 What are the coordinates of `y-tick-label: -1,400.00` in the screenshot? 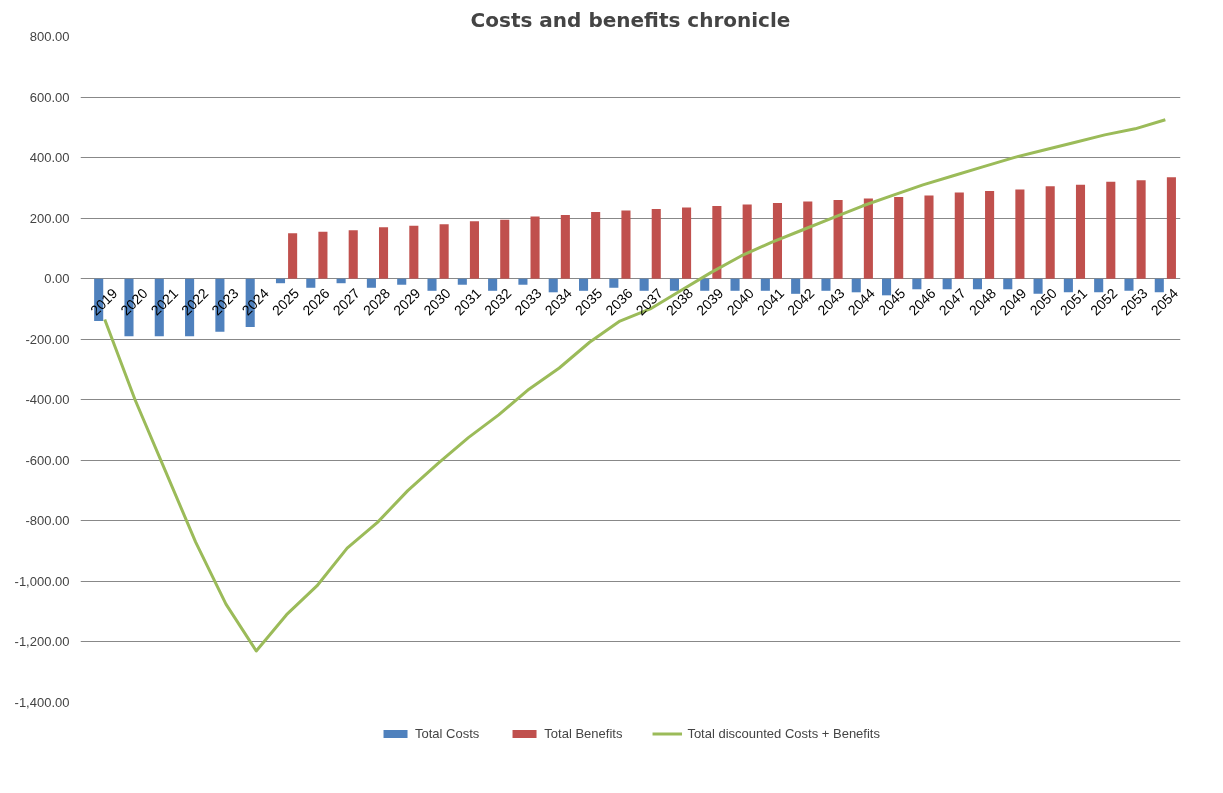 It's located at (42, 702).